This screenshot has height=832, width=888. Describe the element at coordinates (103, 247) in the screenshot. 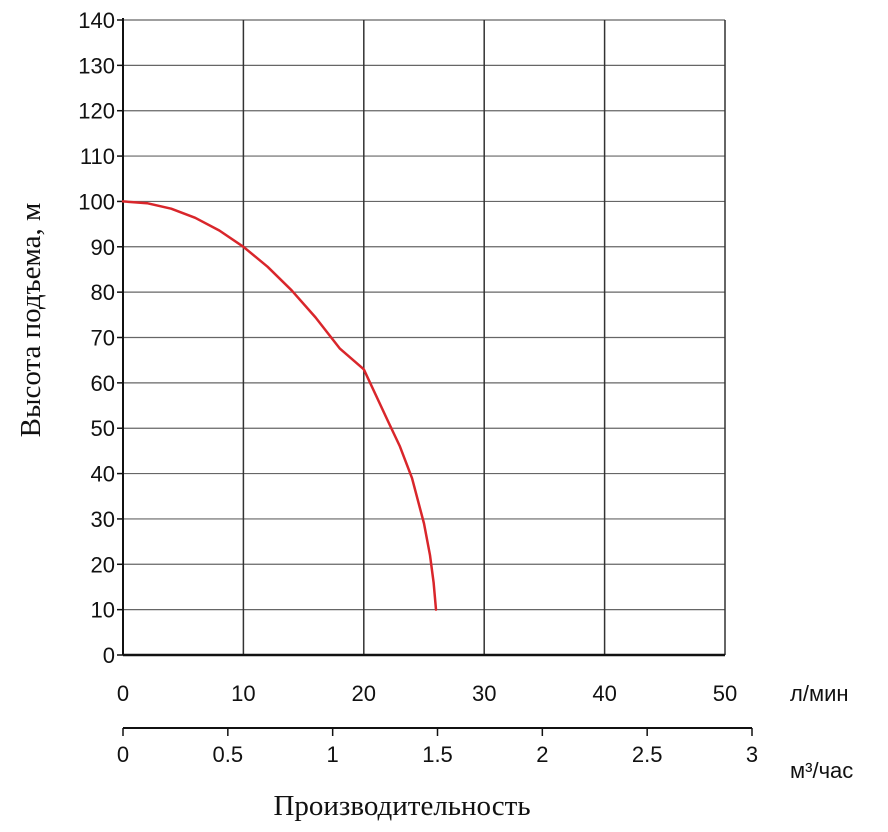

I see `y-tick-label: 90` at that location.